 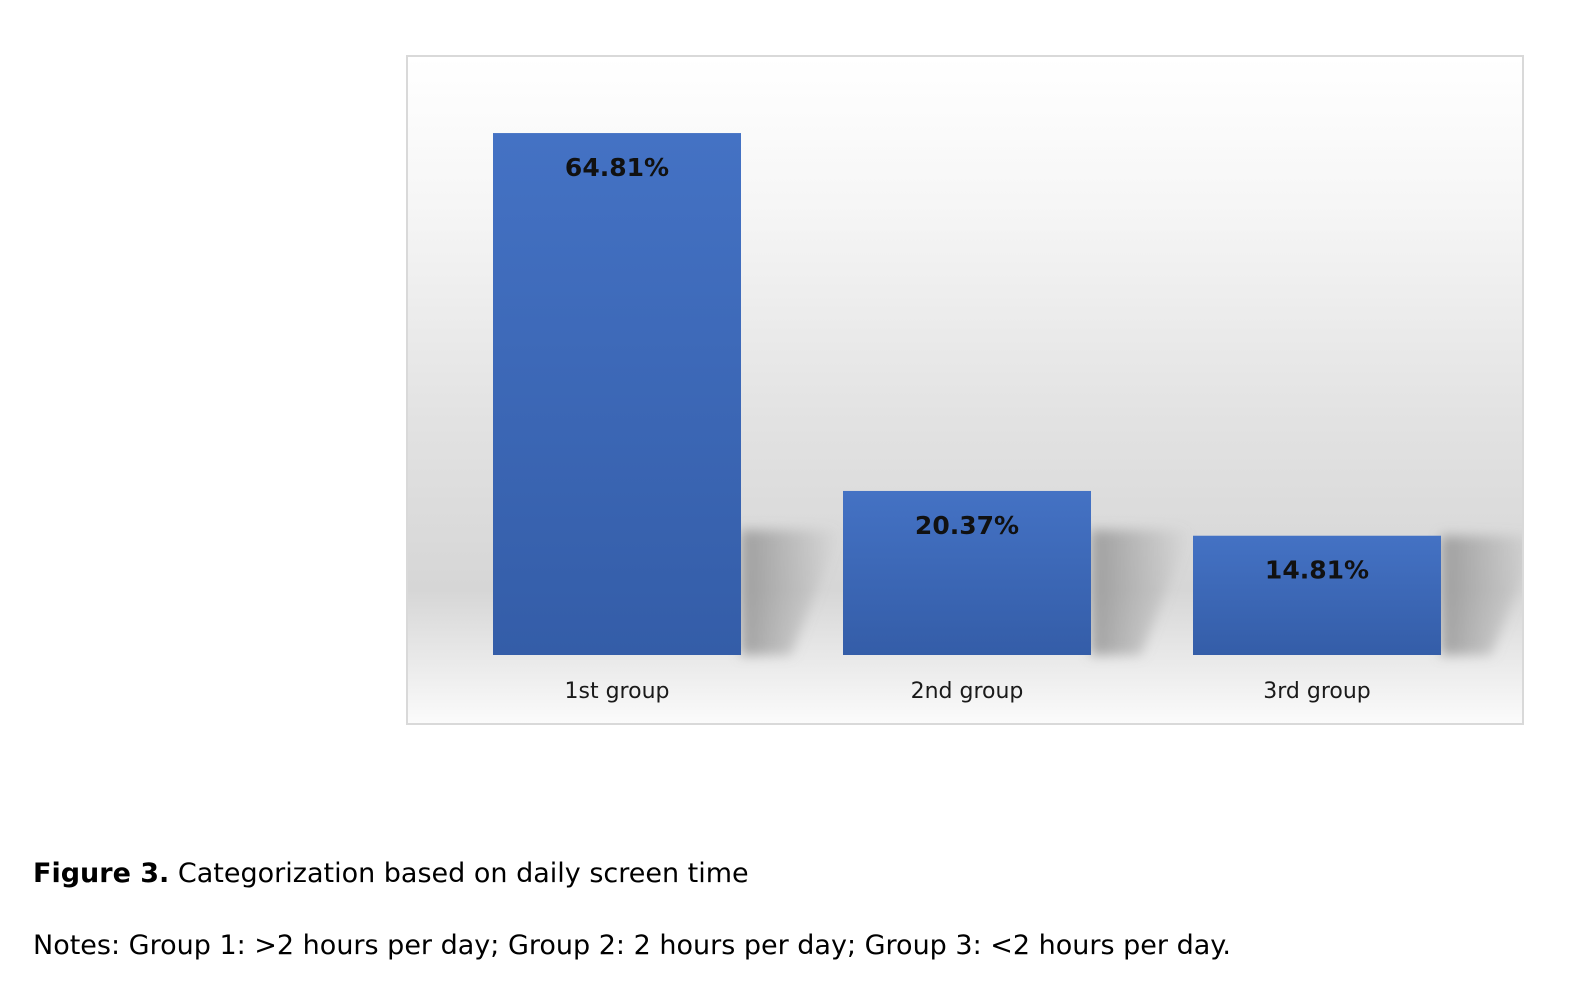 I want to click on bar-value-label: 14.81%, so click(x=1317, y=570).